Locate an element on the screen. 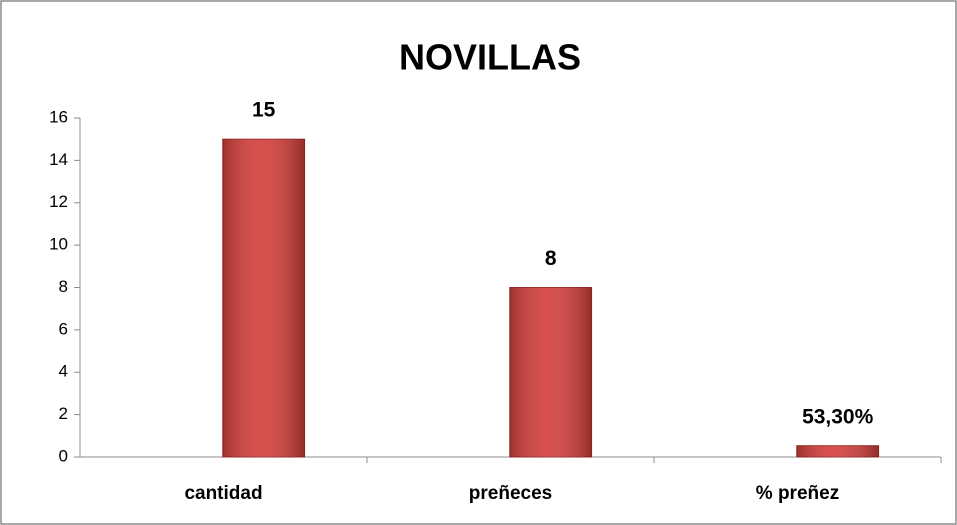 This screenshot has width=957, height=525. x-tick-label: cantidad is located at coordinates (223, 493).